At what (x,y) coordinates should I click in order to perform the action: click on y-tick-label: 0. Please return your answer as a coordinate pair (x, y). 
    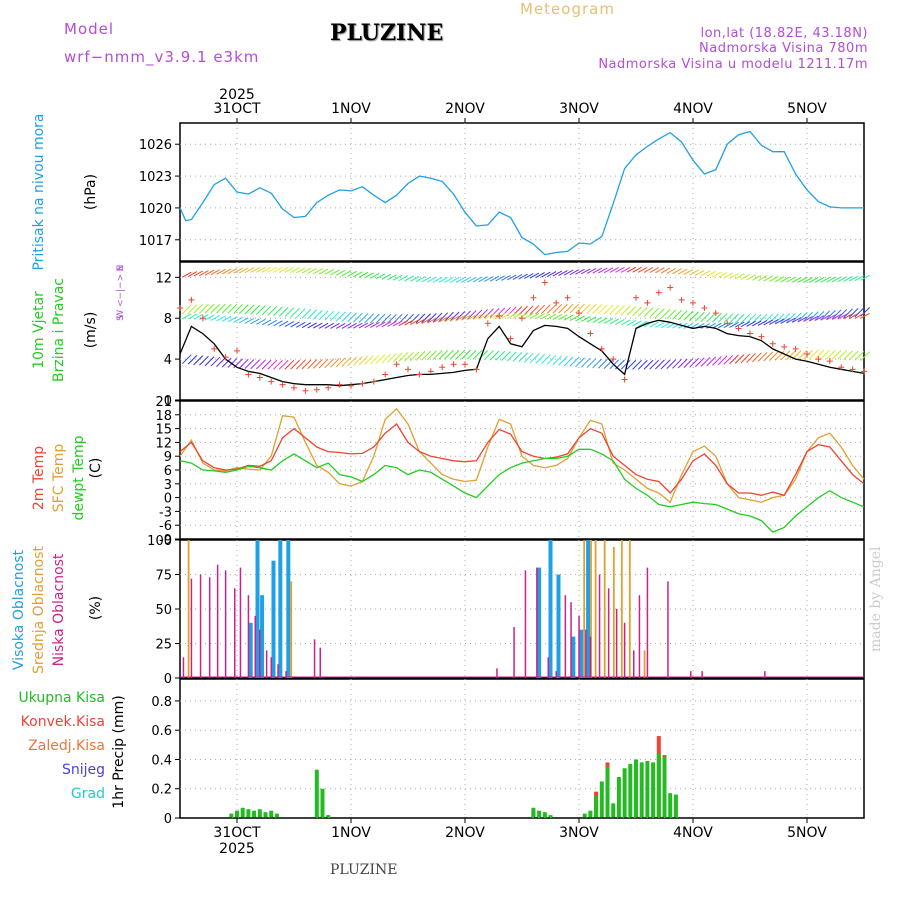
    Looking at the image, I should click on (168, 499).